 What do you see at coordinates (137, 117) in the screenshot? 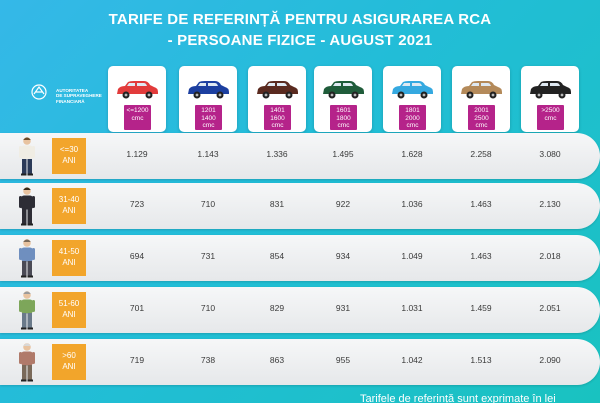
I see `engine-class-label: <=1200 cmc` at bounding box center [137, 117].